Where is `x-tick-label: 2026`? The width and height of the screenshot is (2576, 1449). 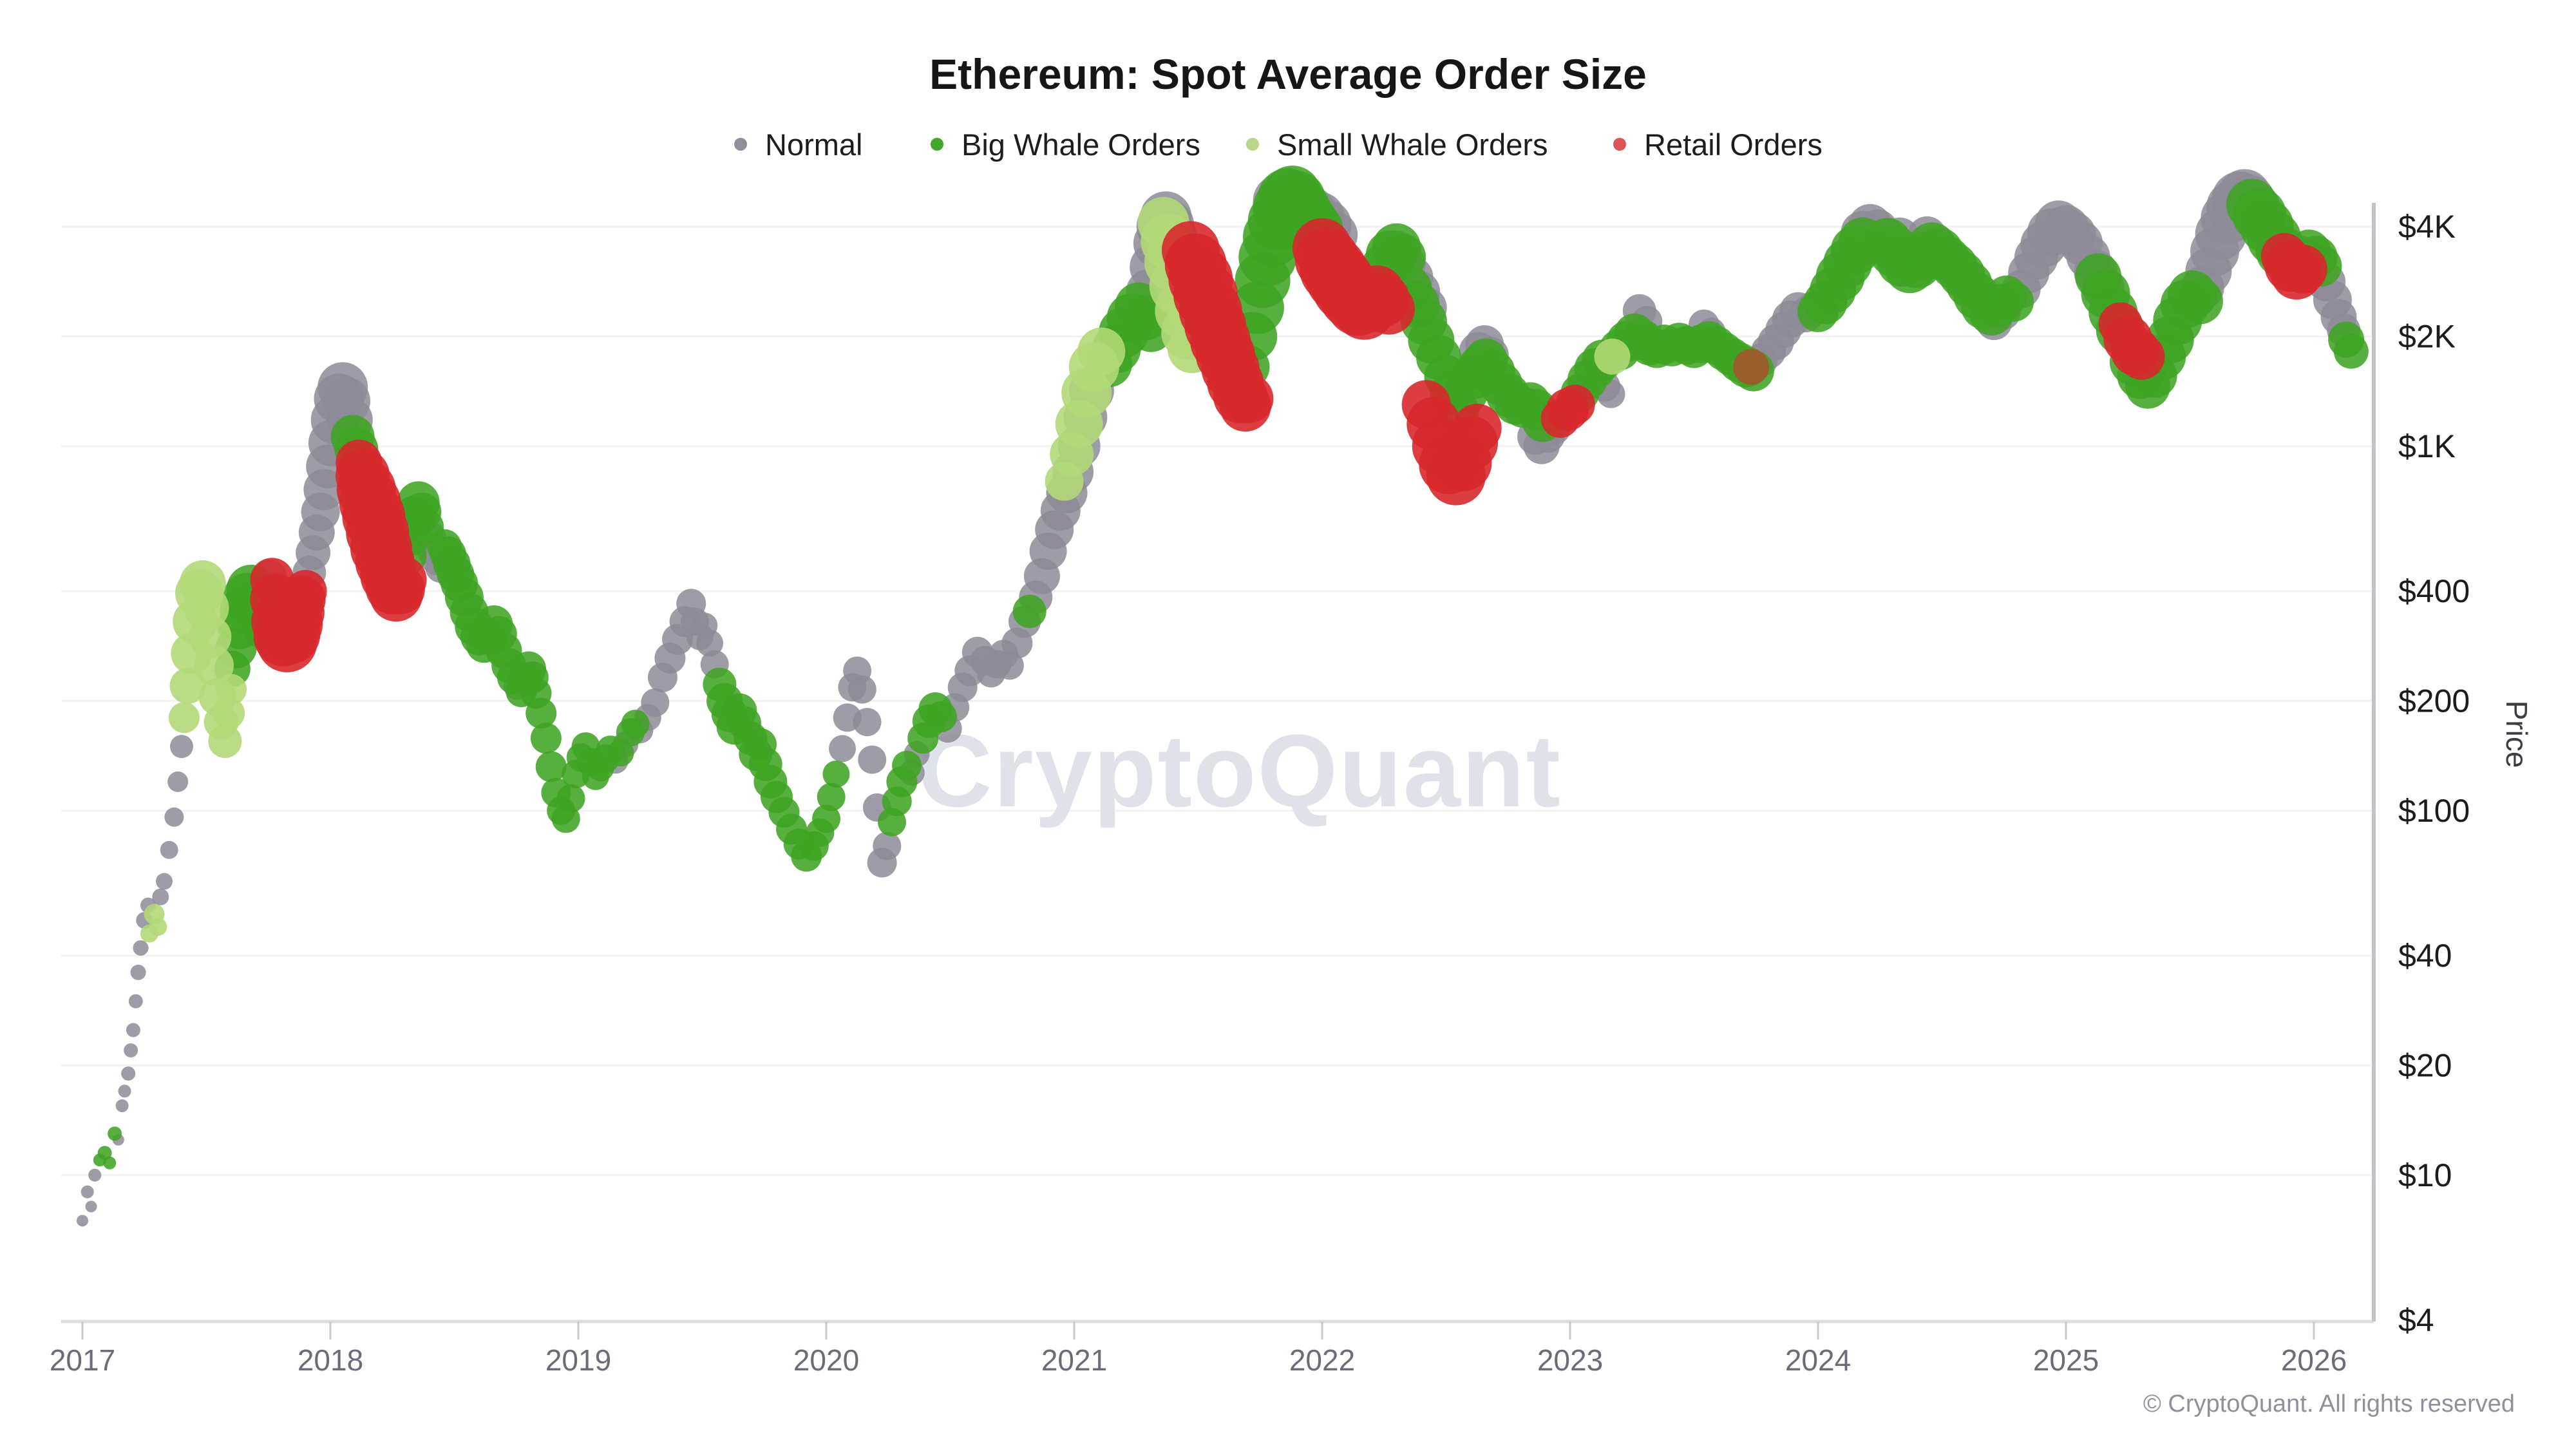
x-tick-label: 2026 is located at coordinates (2314, 1360).